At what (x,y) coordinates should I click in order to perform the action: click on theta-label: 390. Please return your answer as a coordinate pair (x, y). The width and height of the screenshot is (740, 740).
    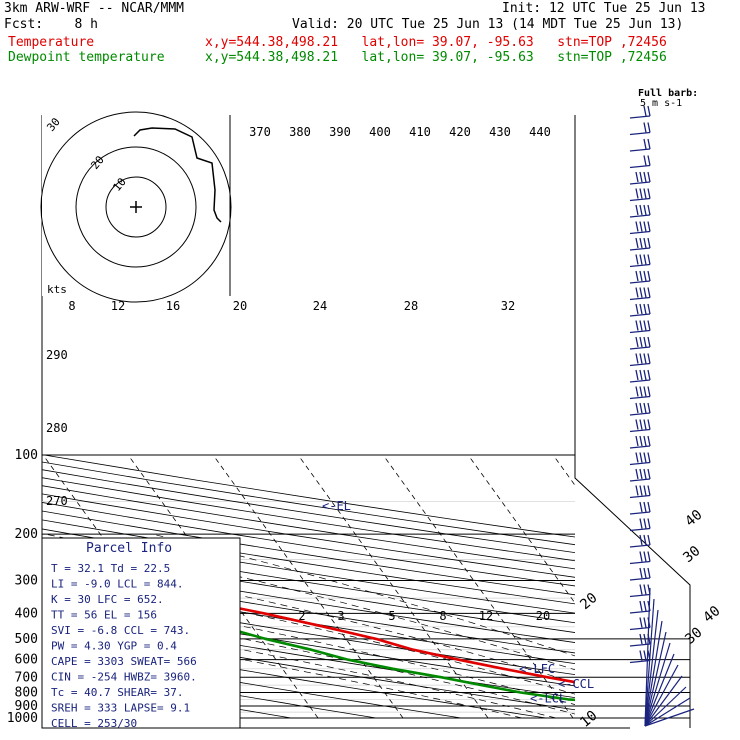
    Looking at the image, I should click on (340, 132).